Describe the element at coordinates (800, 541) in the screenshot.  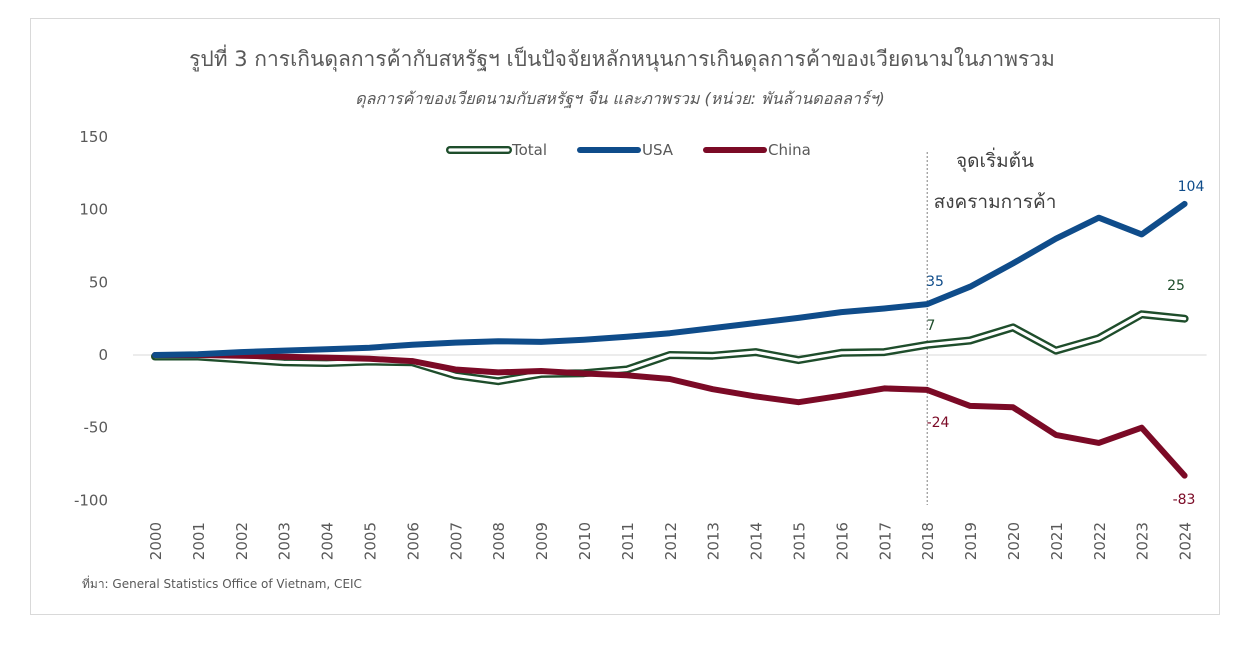
I see `x-tick-label: 2015` at that location.